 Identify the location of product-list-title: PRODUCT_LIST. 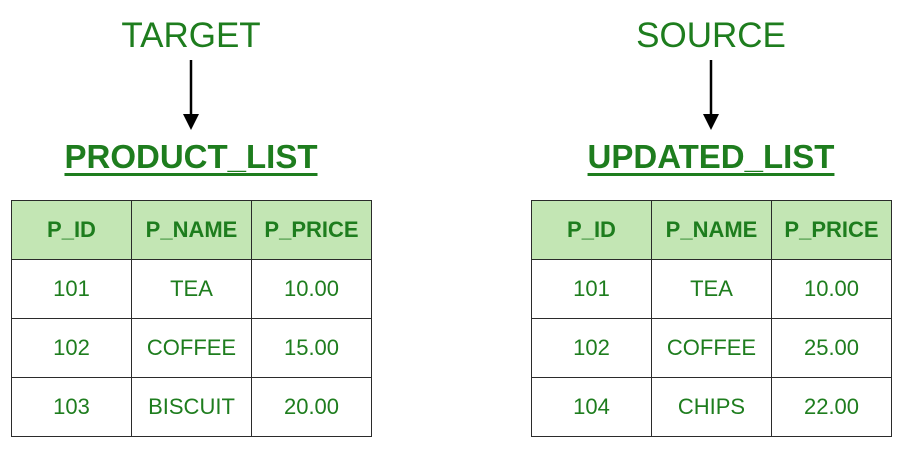
(191, 156).